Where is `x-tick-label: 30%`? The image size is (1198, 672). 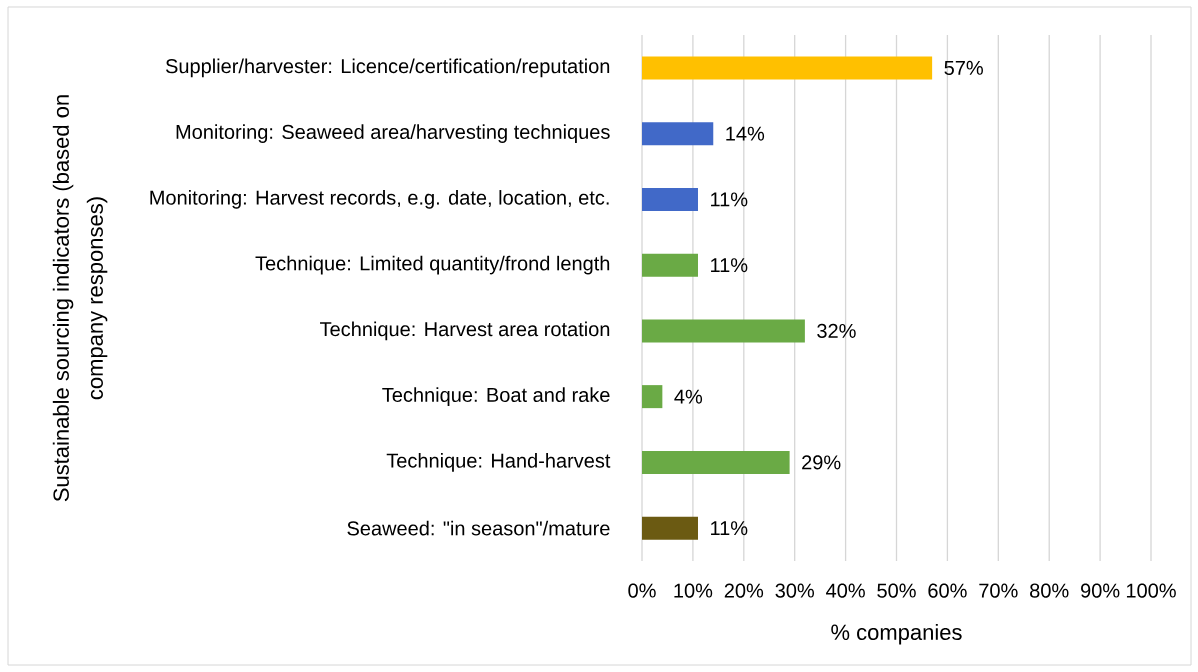 x-tick-label: 30% is located at coordinates (795, 590).